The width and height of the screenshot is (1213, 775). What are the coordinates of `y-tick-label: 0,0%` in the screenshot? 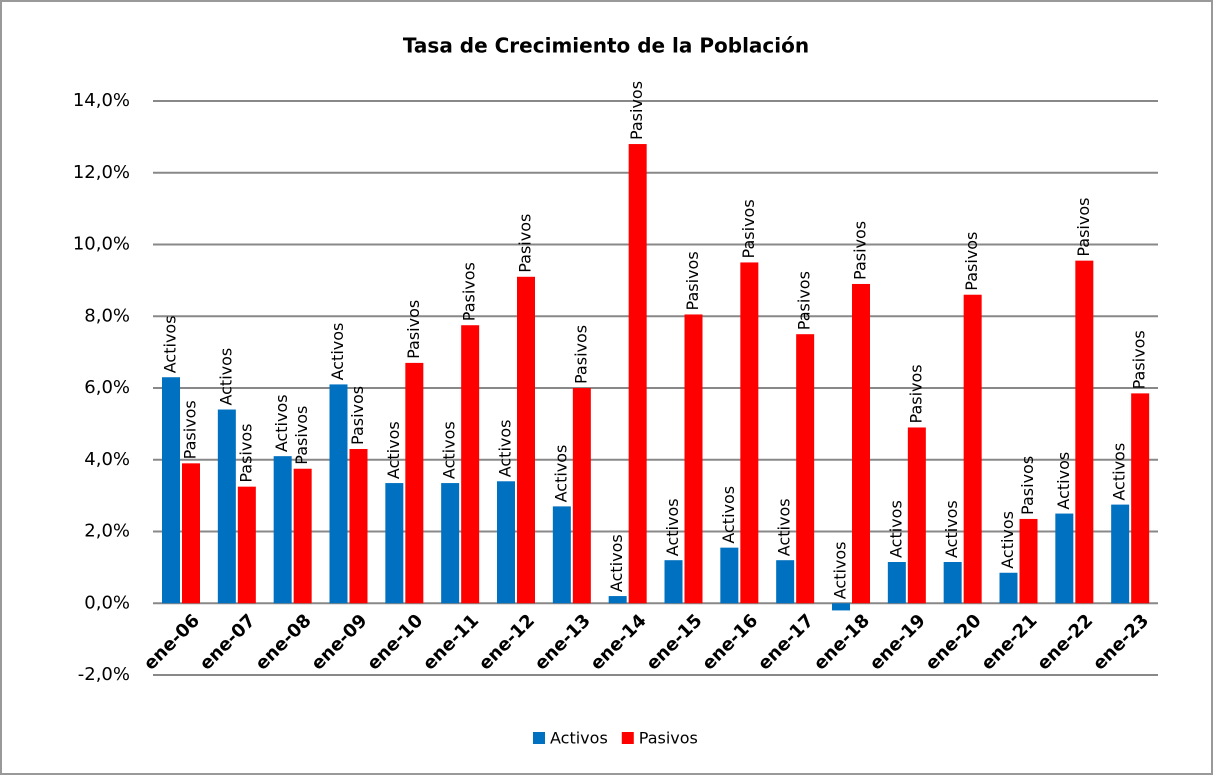 It's located at (107, 602).